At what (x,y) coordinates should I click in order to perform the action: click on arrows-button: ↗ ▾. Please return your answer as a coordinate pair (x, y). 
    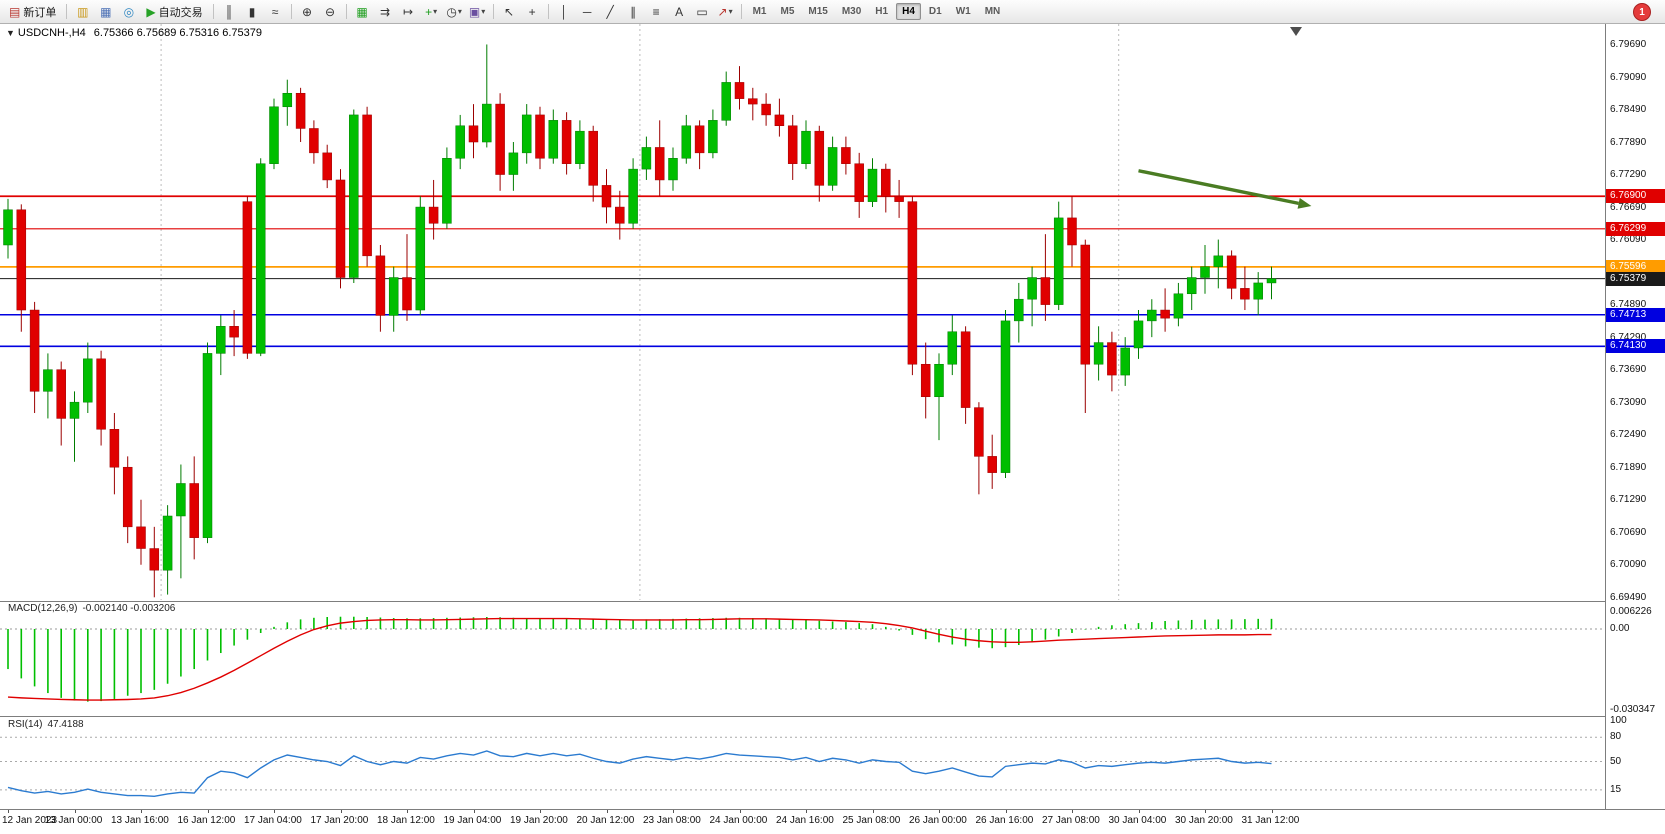
    Looking at the image, I should click on (725, 11).